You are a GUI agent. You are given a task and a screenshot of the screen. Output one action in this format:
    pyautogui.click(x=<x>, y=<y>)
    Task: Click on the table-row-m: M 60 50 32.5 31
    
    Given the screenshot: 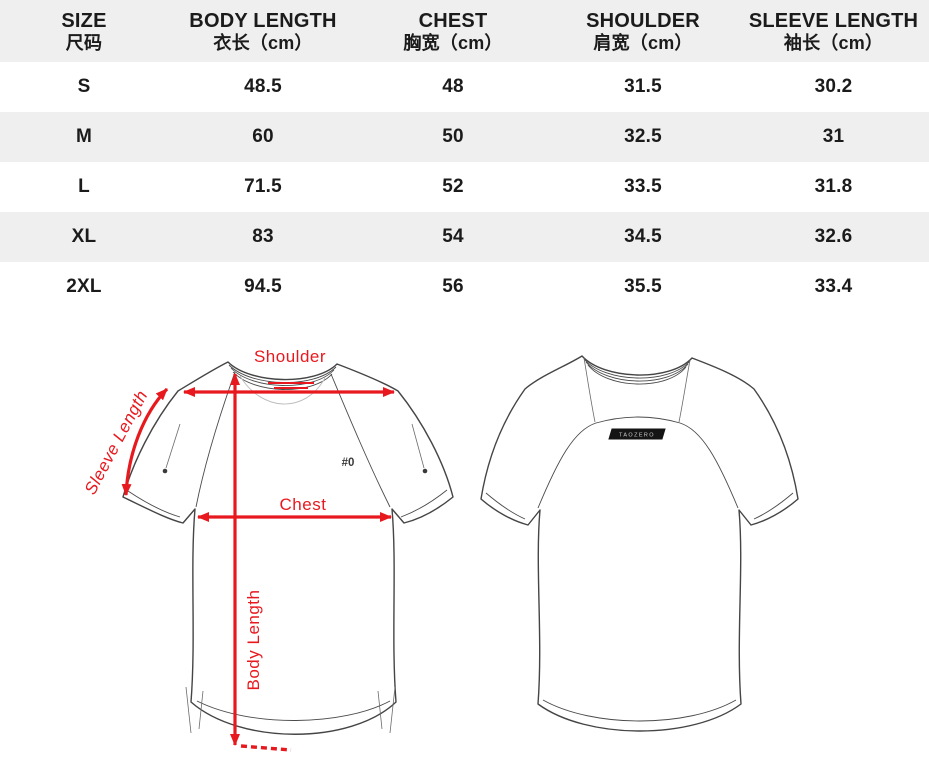 What is the action you would take?
    pyautogui.click(x=464, y=137)
    